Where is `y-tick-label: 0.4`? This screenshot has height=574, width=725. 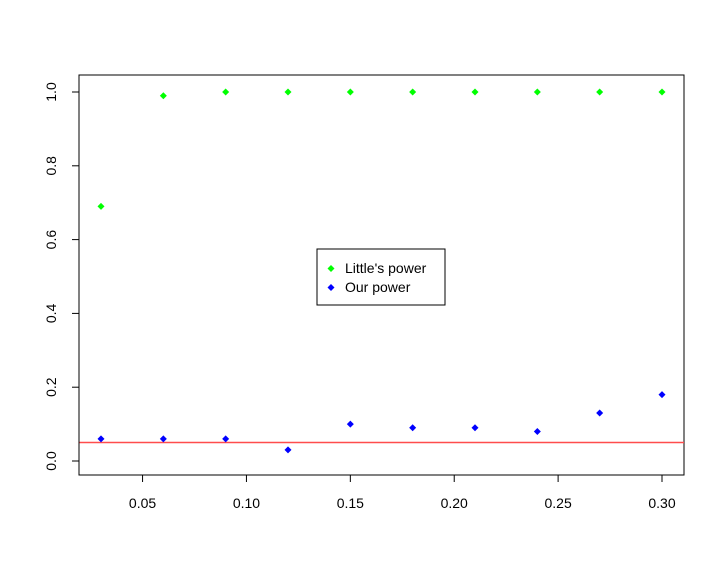 y-tick-label: 0.4 is located at coordinates (51, 313).